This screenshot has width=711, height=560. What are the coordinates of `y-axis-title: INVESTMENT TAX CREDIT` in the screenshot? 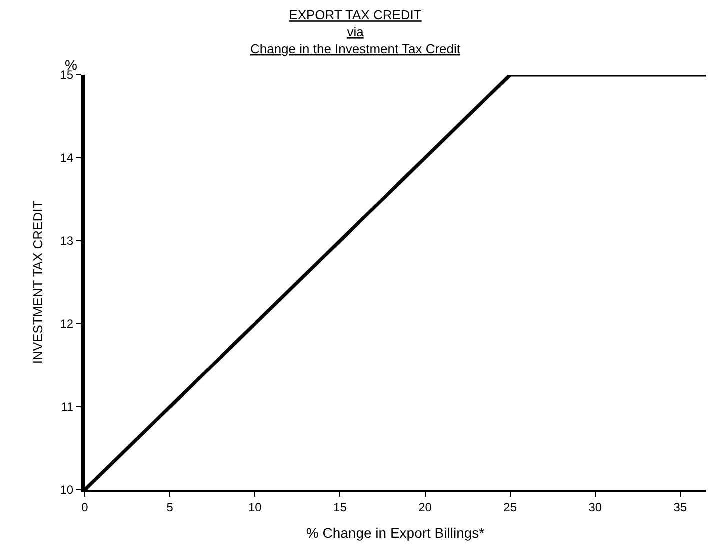 It's located at (38, 282).